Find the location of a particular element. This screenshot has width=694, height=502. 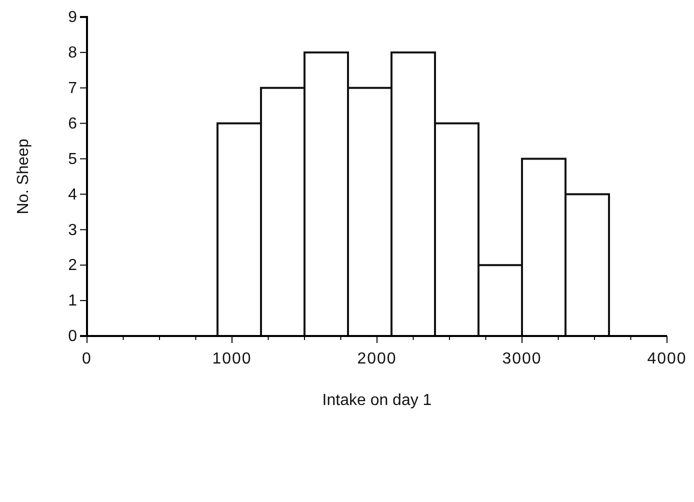

x-tick-label: 3000 is located at coordinates (522, 359).